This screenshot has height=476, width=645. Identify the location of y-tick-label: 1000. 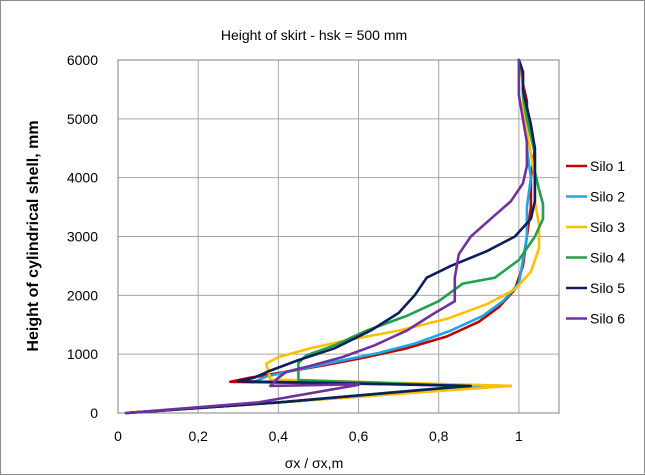
(82, 354).